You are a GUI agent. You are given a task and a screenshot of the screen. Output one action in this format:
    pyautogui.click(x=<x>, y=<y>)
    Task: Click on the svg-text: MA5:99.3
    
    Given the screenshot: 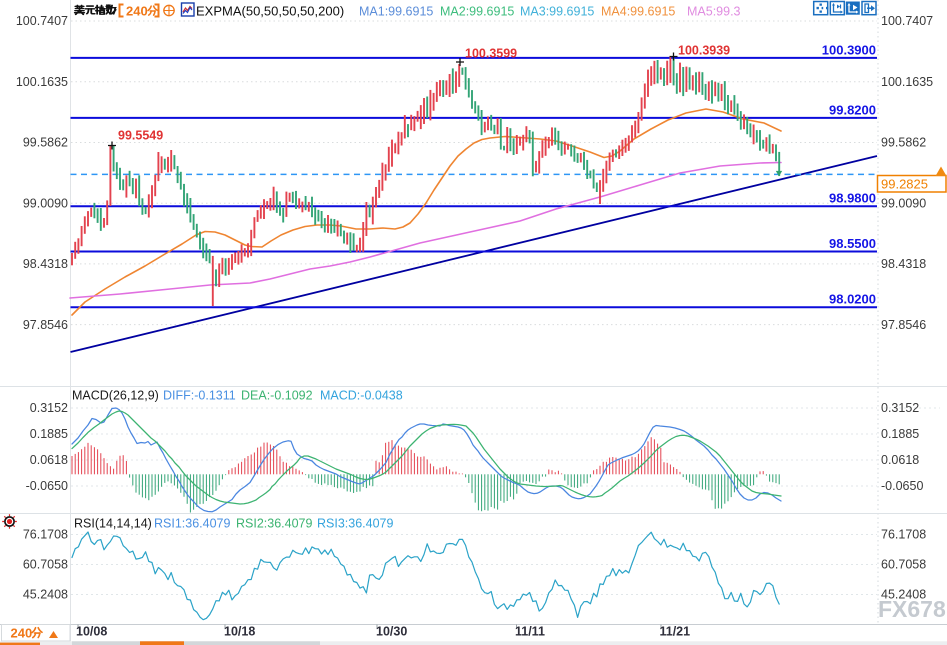 What is the action you would take?
    pyautogui.click(x=714, y=12)
    